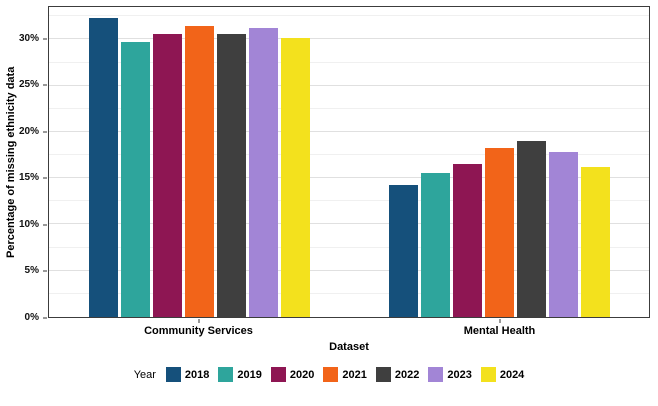 The width and height of the screenshot is (658, 406). What do you see at coordinates (31, 317) in the screenshot?
I see `y-tick-label: 0%` at bounding box center [31, 317].